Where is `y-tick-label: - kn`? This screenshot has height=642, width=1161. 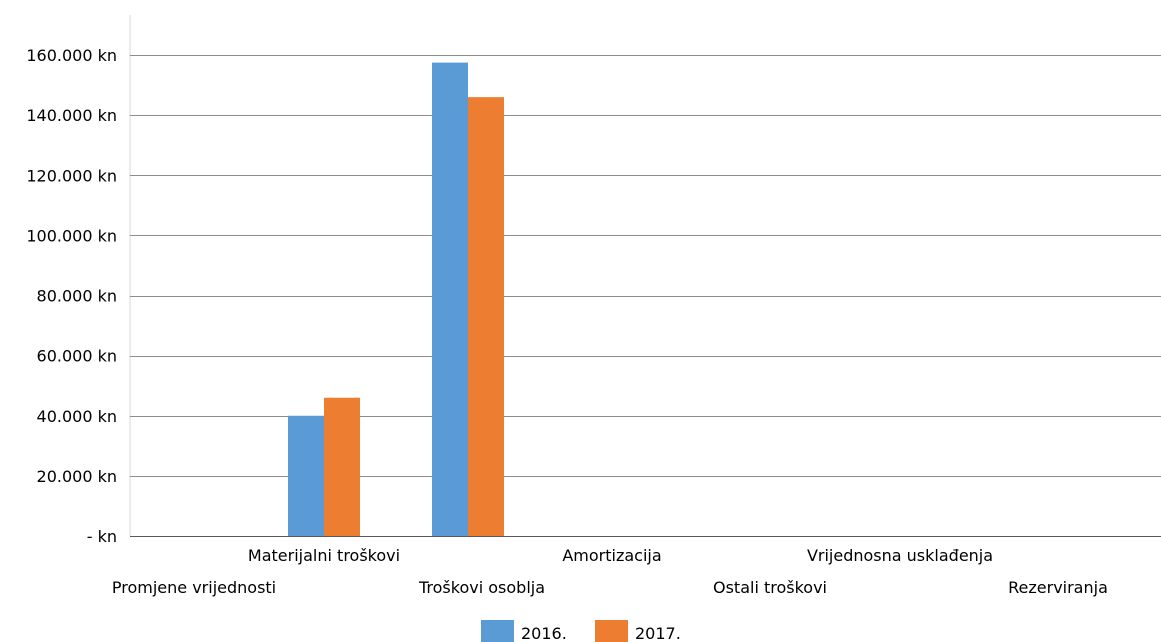
y-tick-label: - kn is located at coordinates (102, 536).